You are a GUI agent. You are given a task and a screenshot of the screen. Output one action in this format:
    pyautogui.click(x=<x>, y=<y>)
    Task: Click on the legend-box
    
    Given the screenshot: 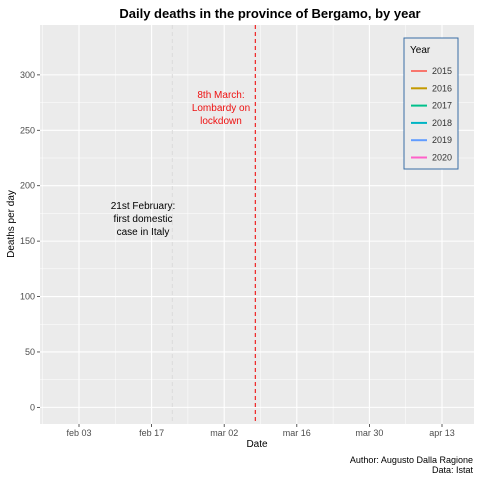 What is the action you would take?
    pyautogui.click(x=431, y=103)
    